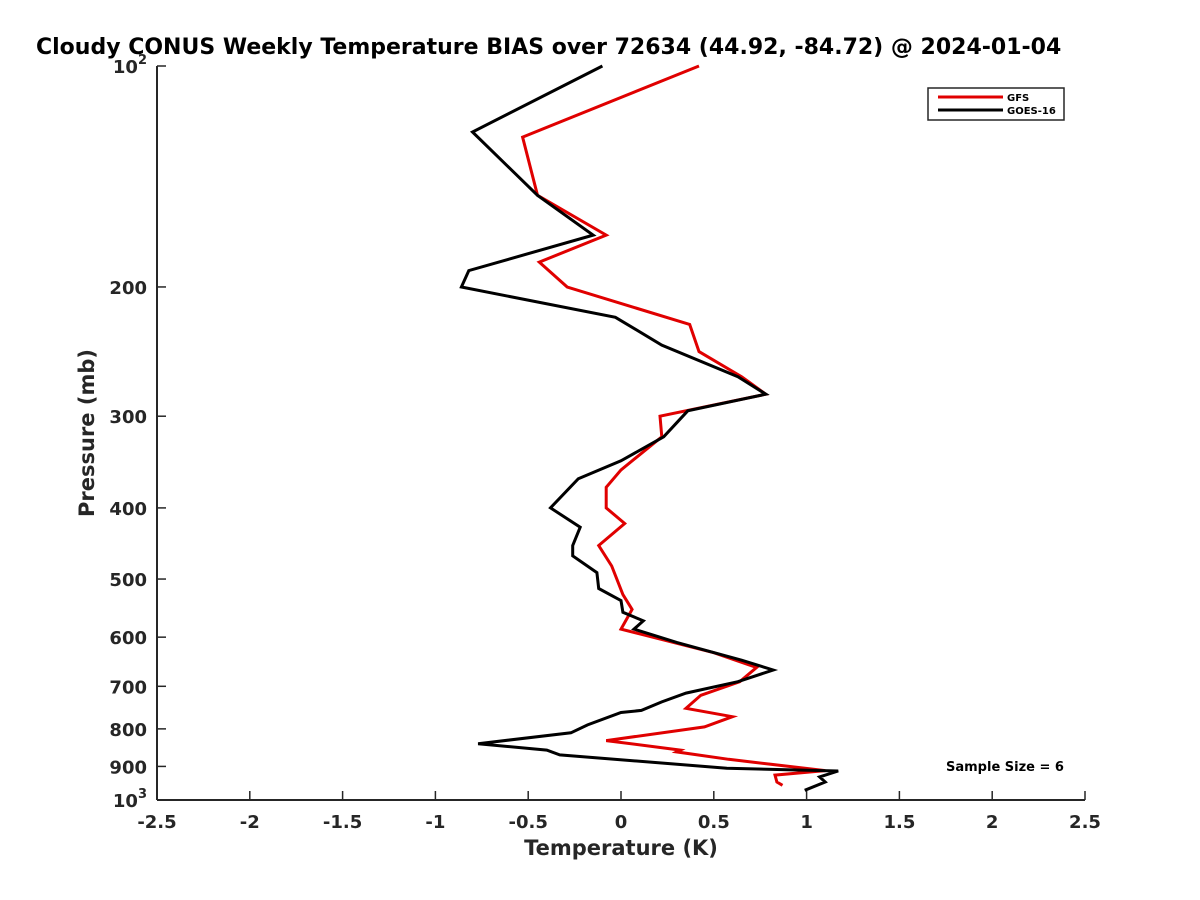  I want to click on x-tick-label: 1.5, so click(899, 822).